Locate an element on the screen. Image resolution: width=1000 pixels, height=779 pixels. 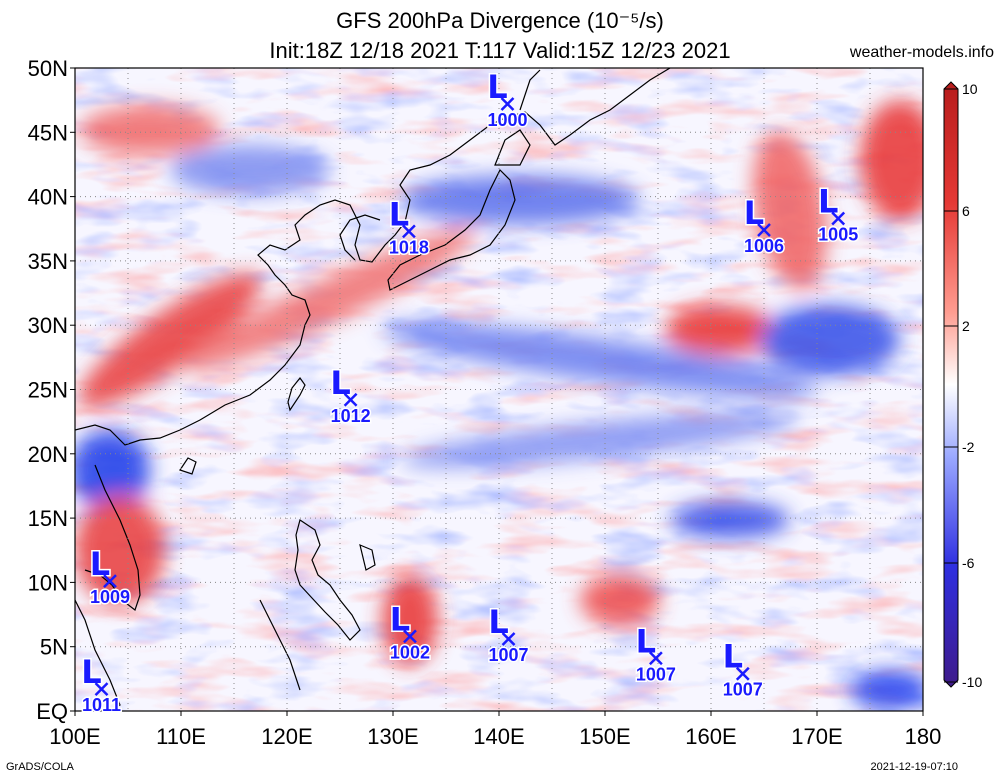
low-pressure-value: 1011 is located at coordinates (101, 705).